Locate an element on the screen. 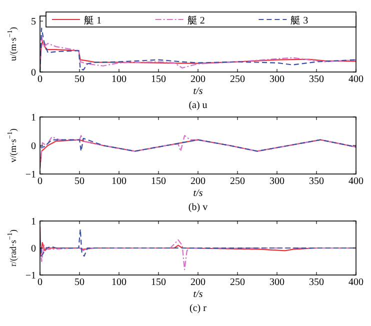 The height and width of the screenshot is (326, 371). legend-label: 艇 2 is located at coordinates (196, 21).